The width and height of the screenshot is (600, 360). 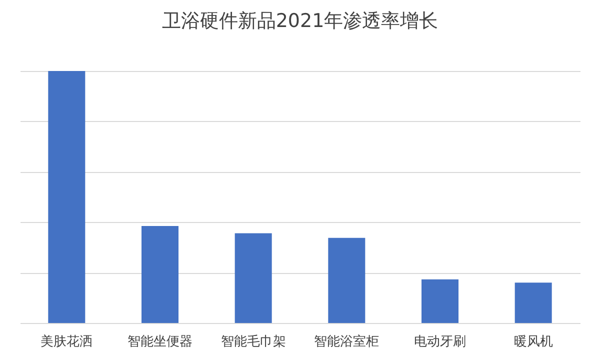 What do you see at coordinates (440, 342) in the screenshot?
I see `x-tick-label: 电动牙刷` at bounding box center [440, 342].